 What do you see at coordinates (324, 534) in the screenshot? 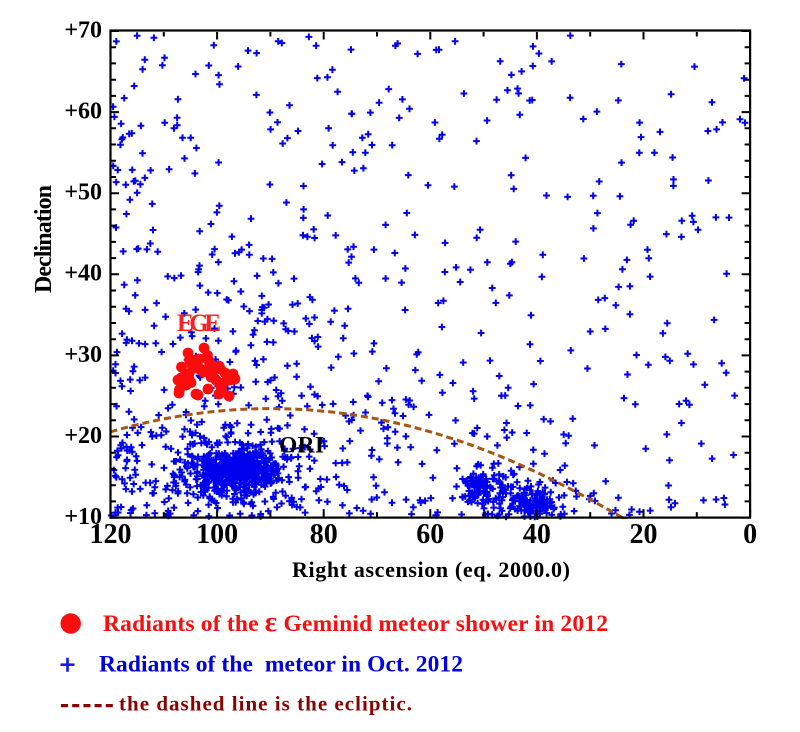
I see `svg-text: 80` at bounding box center [324, 534].